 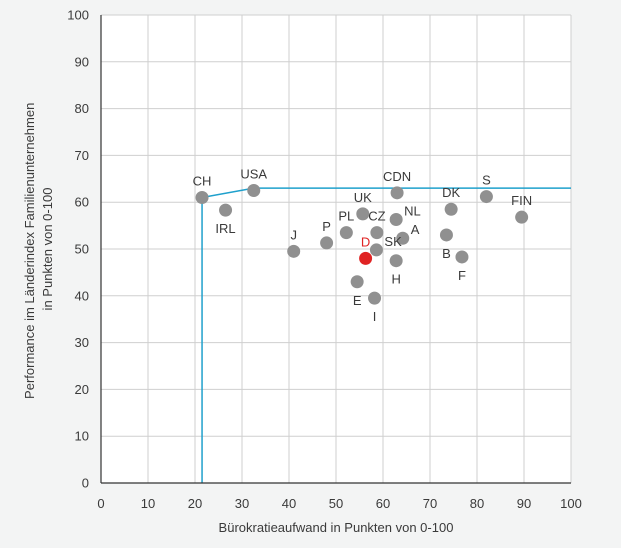 What do you see at coordinates (202, 181) in the screenshot?
I see `point-label-ch: CH` at bounding box center [202, 181].